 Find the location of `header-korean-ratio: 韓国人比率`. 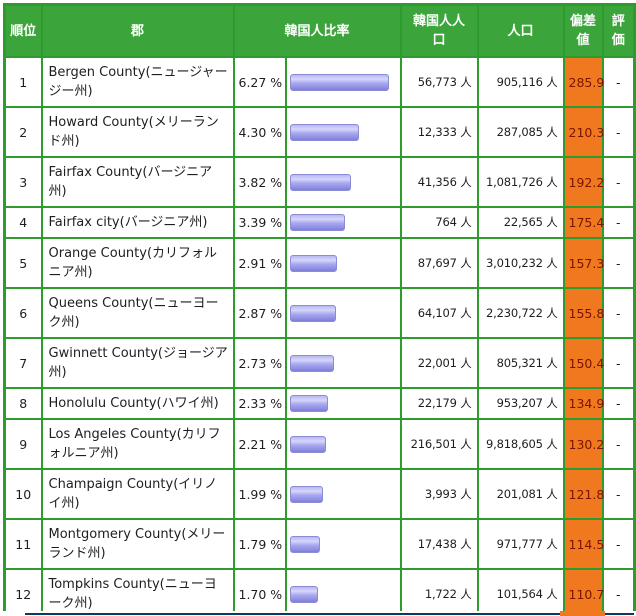

header-korean-ratio: 韓国人比率 is located at coordinates (317, 30).